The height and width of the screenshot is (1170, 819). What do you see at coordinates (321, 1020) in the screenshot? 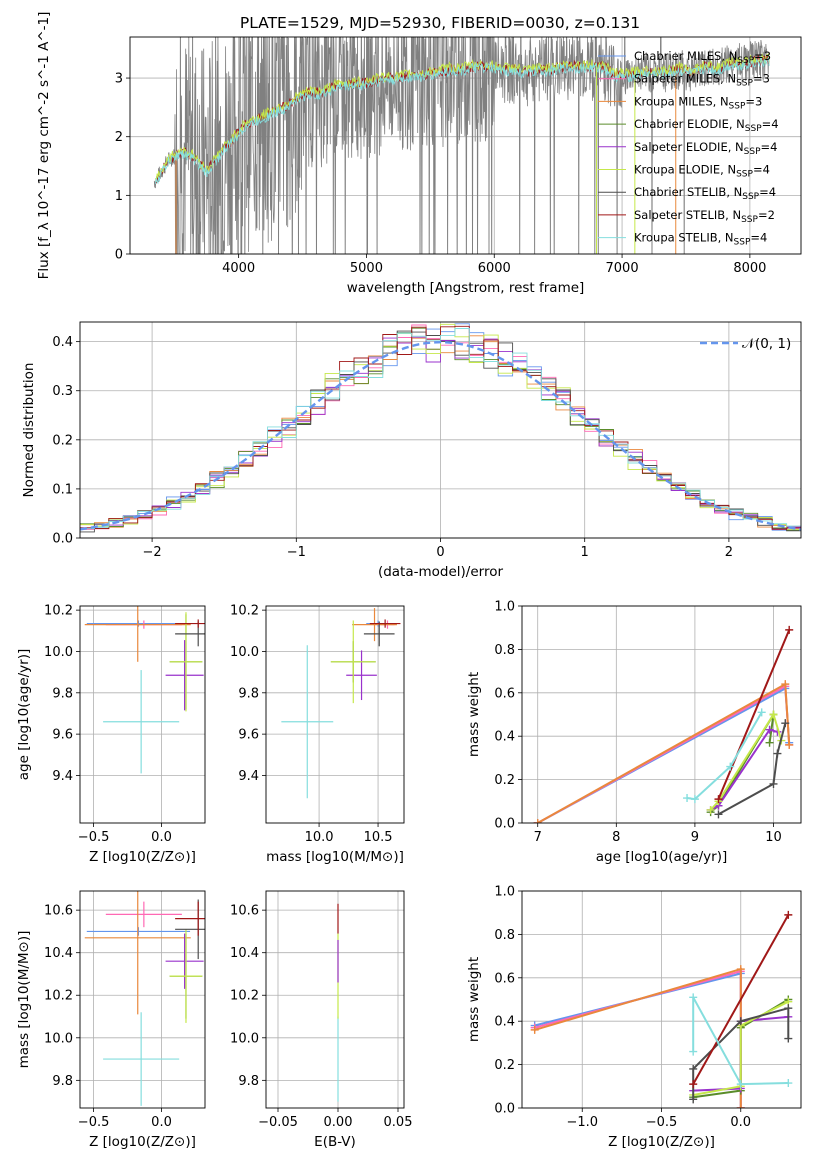
I see `mass-vs-extinction-panel: −0.05 0.00 0.05 9.8 10.0 10.2 10.4 10.6 E(B-V)` at bounding box center [321, 1020].